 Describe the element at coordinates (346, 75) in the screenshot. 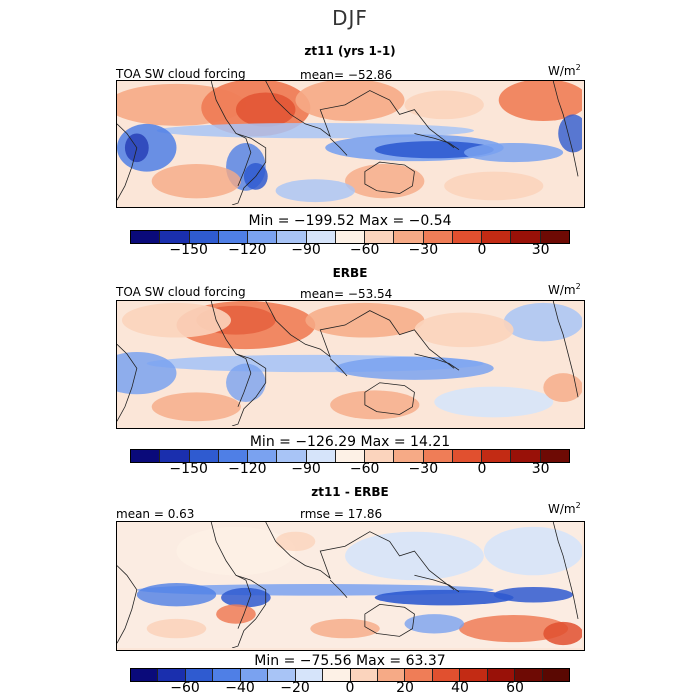

I see `panel-1-mean-label: mean= −52.86` at that location.